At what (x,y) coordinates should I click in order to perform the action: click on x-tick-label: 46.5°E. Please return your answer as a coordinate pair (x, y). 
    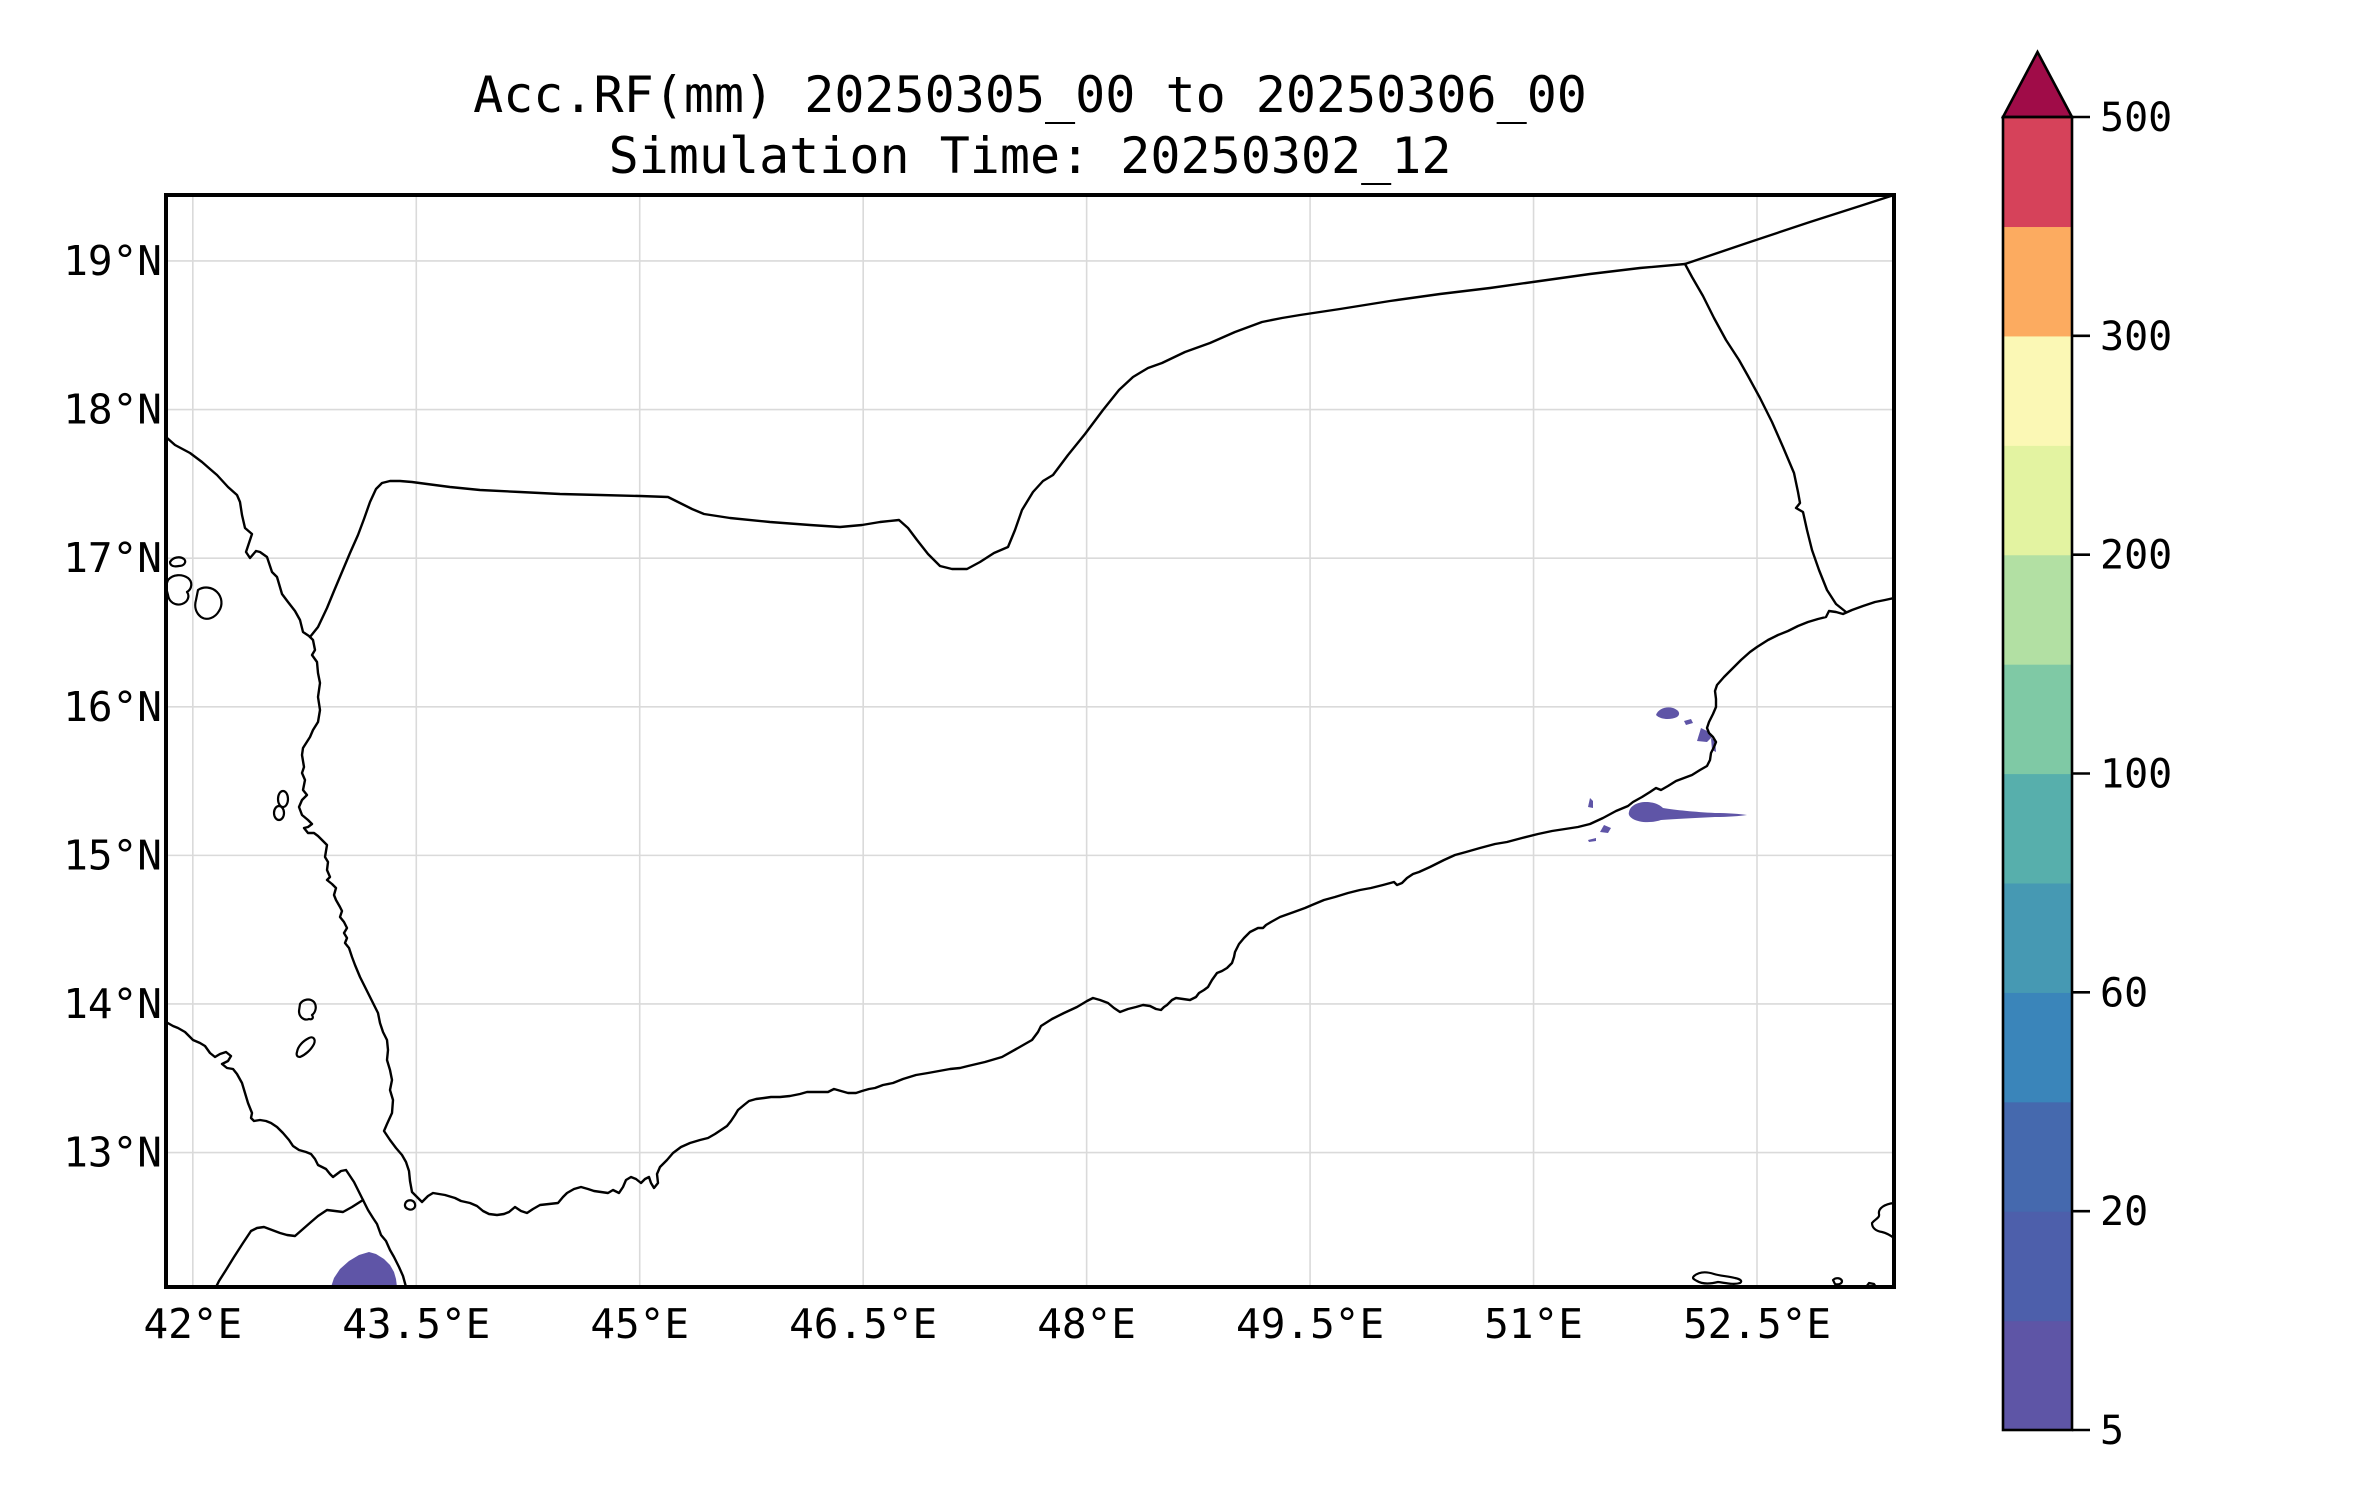
    Looking at the image, I should click on (863, 1324).